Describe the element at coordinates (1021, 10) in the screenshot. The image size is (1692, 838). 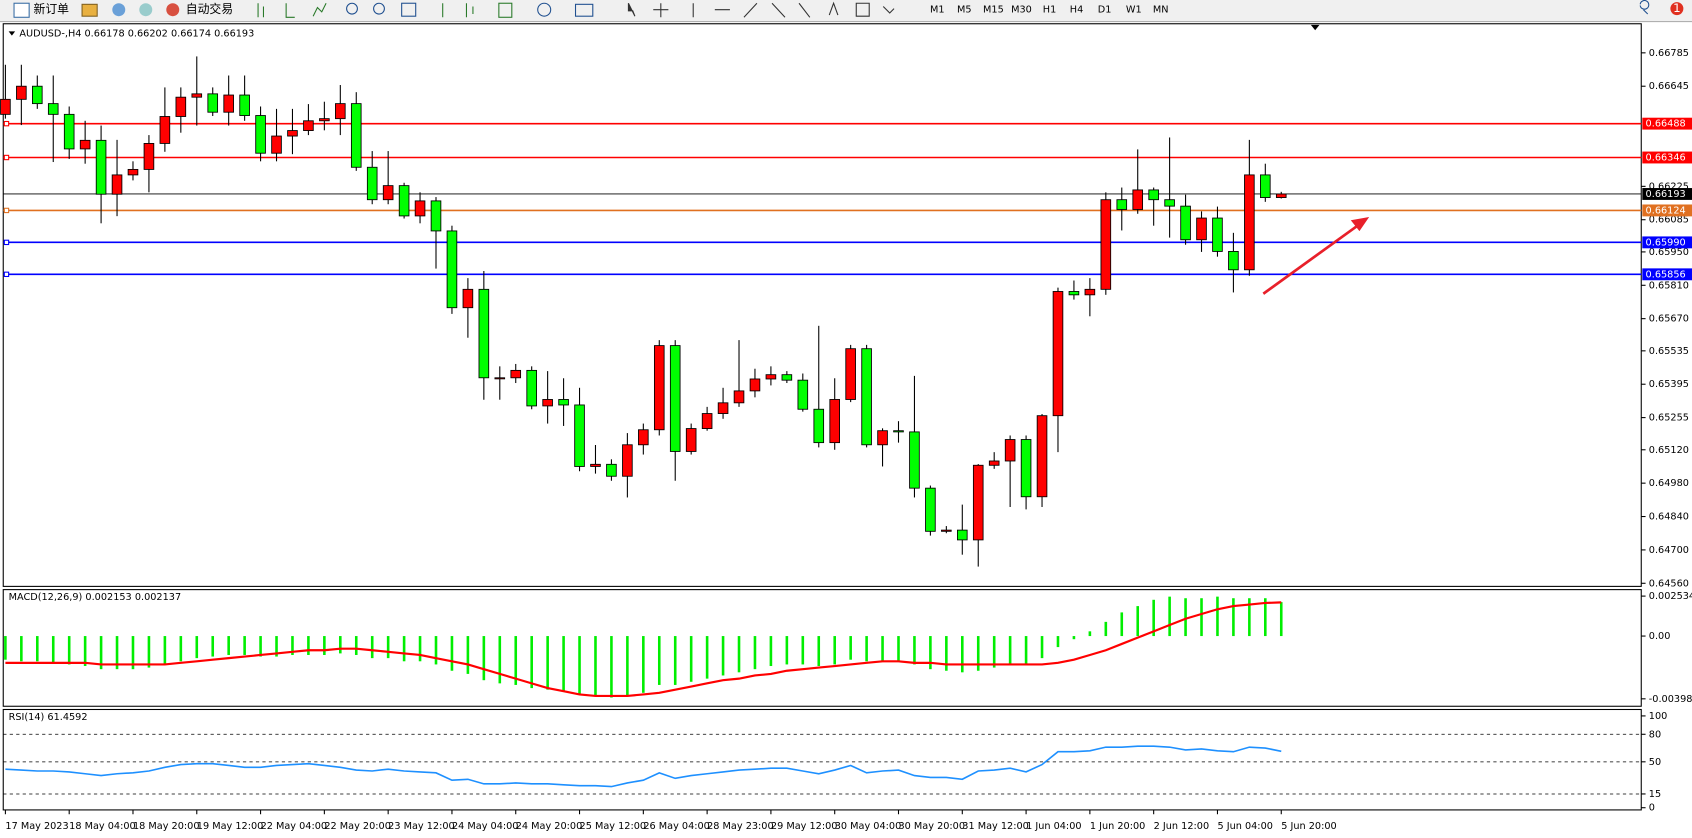
I see `timeframe: M30` at that location.